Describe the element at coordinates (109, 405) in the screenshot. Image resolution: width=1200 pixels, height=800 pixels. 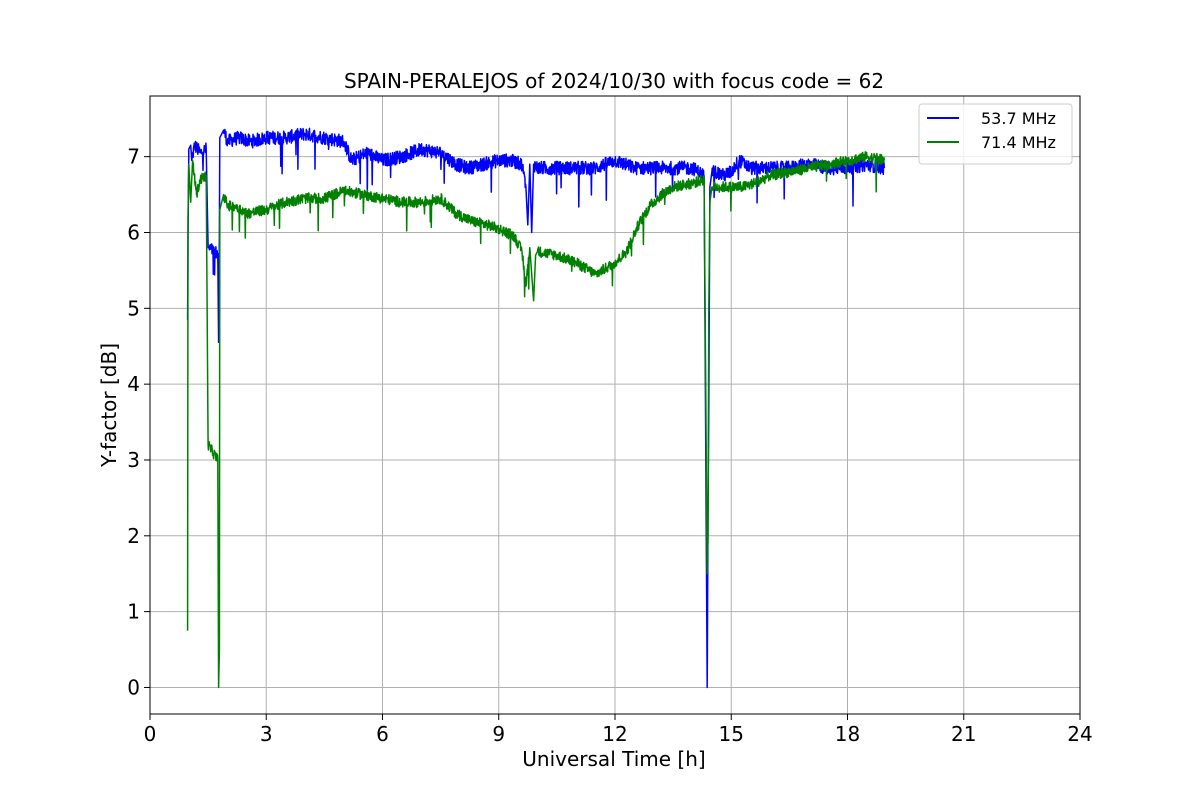
I see `y-axis-label: Y-factor [dB]` at that location.